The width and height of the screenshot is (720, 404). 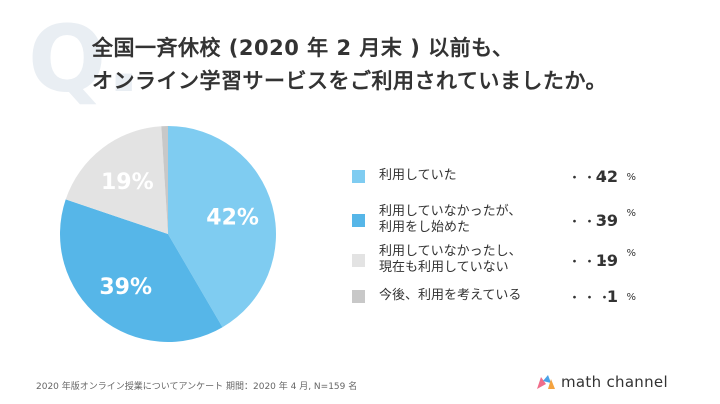 What do you see at coordinates (450, 219) in the screenshot?
I see `legend-label: 利用していなかったが、 利用をし始めた` at bounding box center [450, 219].